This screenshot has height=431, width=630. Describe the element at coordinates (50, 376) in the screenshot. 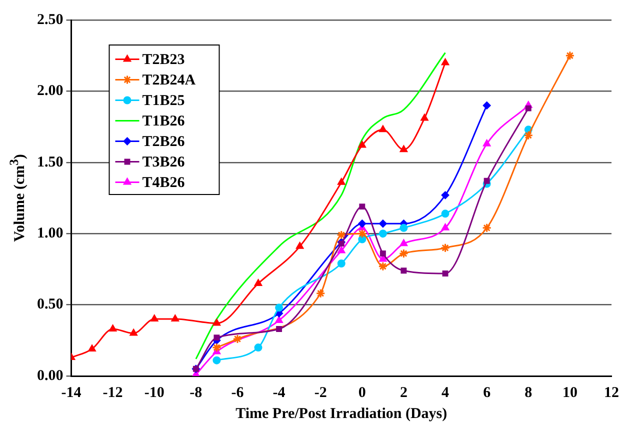

I see `y-tick-label: 0.00` at that location.